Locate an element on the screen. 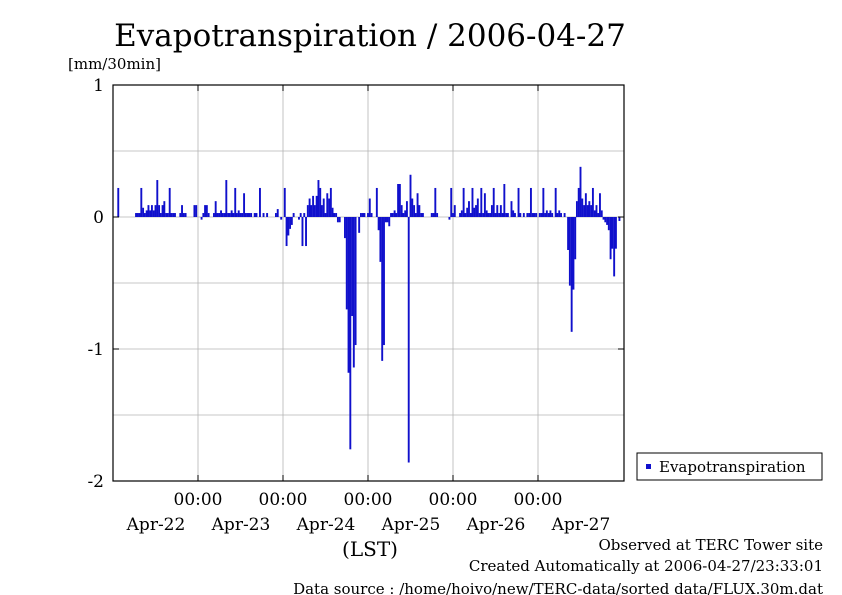 This screenshot has height=595, width=842. y-tick-label: 1 is located at coordinates (98, 86).